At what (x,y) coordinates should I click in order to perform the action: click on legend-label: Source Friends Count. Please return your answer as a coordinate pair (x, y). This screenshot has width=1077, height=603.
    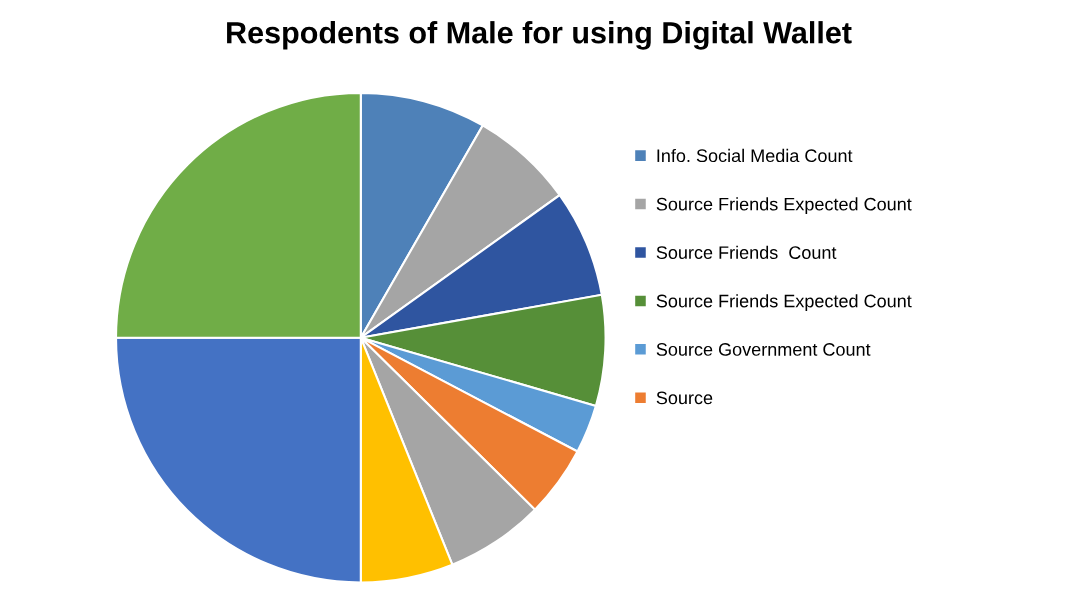
    Looking at the image, I should click on (746, 252).